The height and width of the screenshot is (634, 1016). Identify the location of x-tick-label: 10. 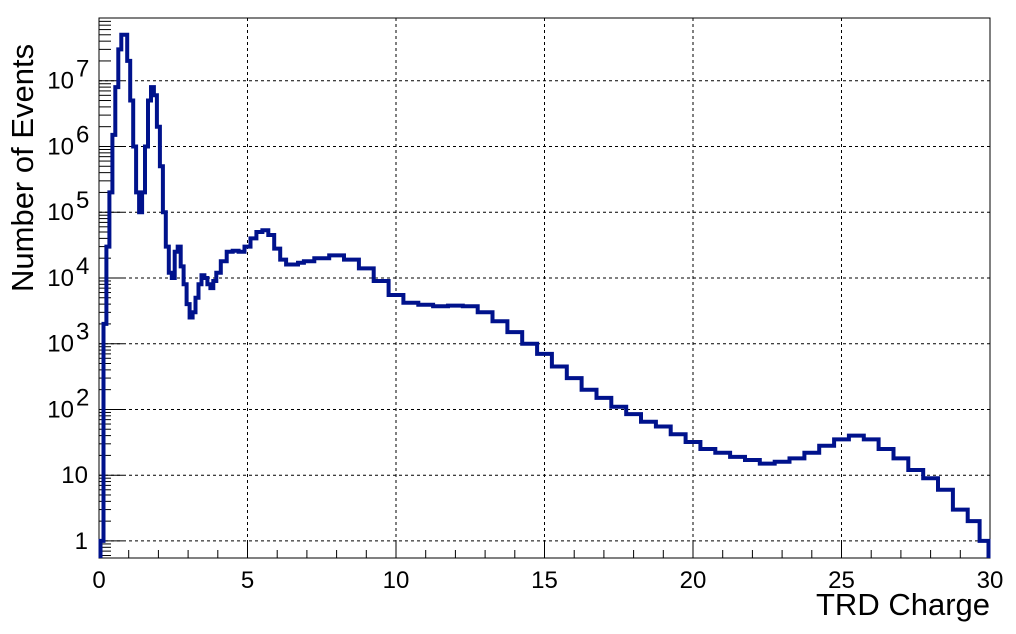
(396, 580).